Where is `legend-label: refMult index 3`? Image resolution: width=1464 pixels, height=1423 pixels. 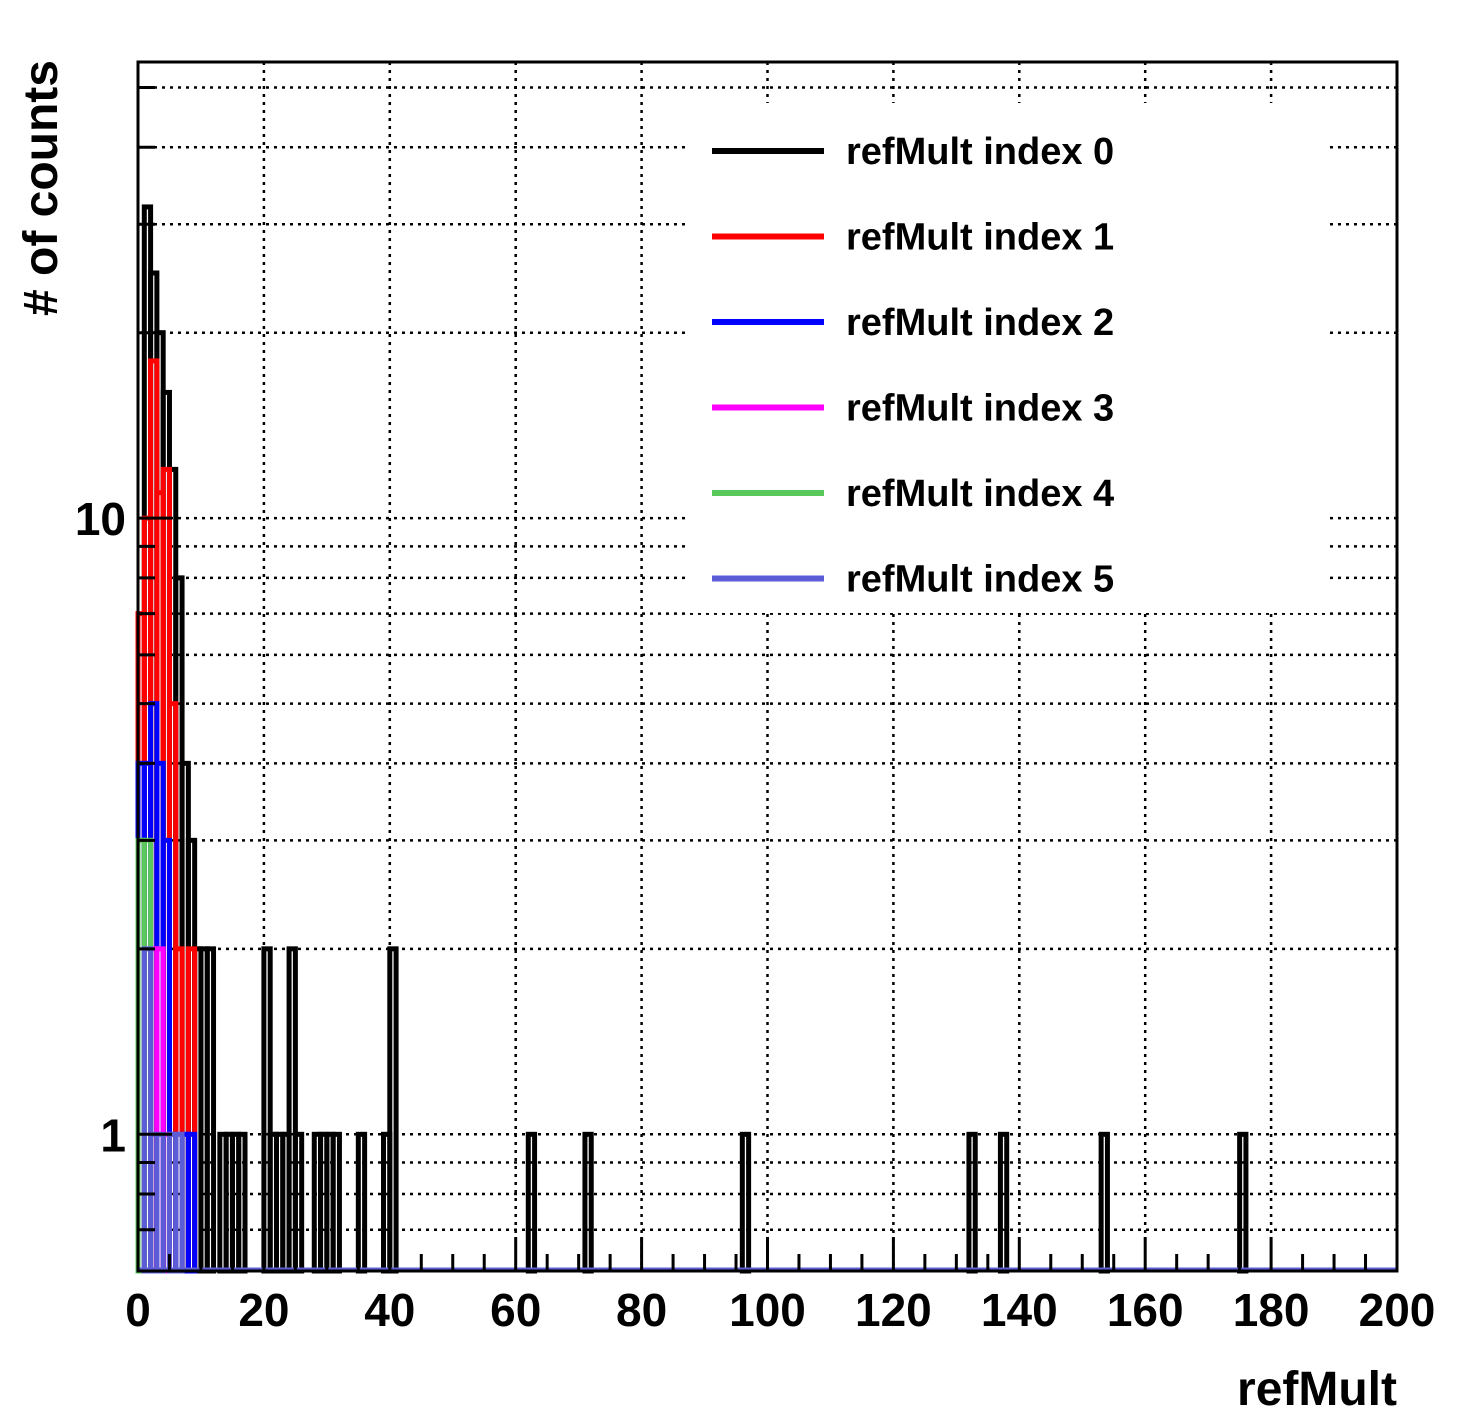
legend-label: refMult index 3 is located at coordinates (980, 409).